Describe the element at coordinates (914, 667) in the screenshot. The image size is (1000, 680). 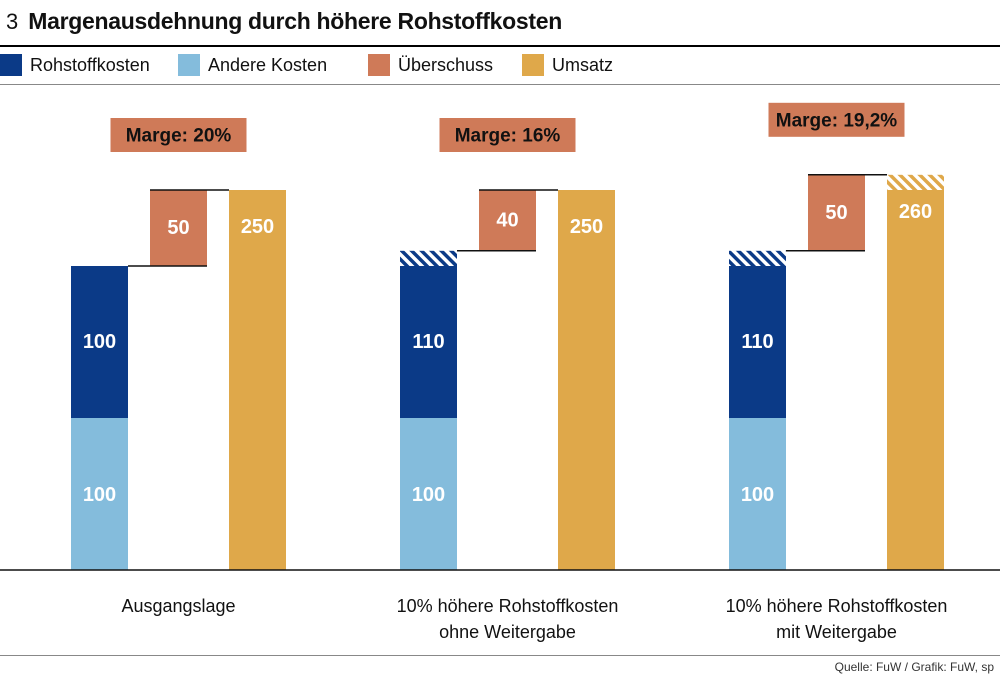
I see `source-note: Quelle: FuW / Grafik: FuW, sp` at that location.